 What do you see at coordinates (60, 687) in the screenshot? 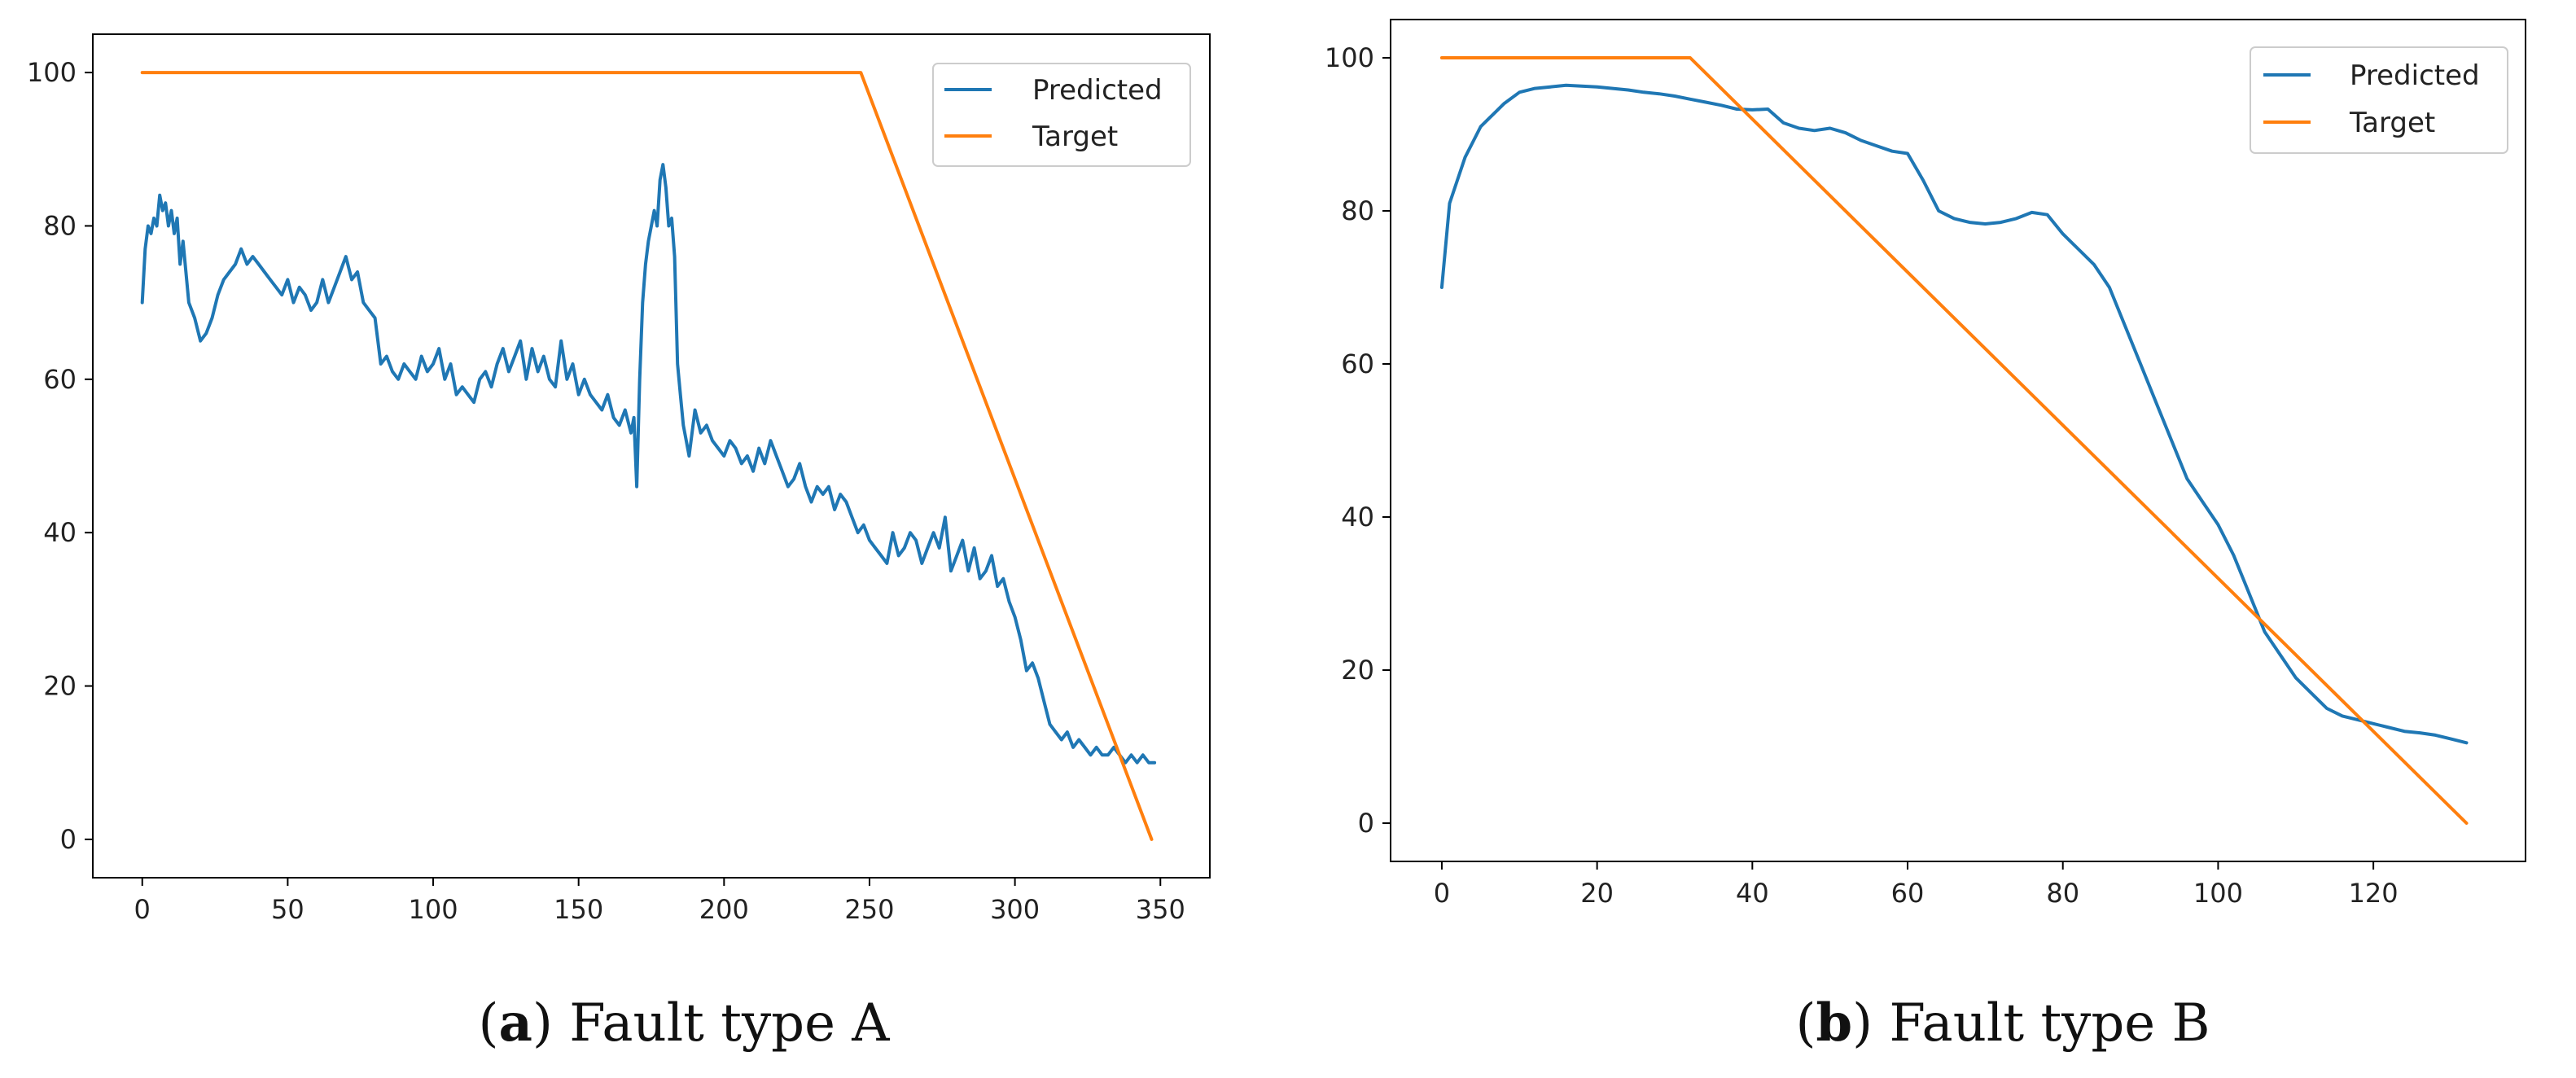
I see `y-tick-label-a-1: 20` at bounding box center [60, 687].